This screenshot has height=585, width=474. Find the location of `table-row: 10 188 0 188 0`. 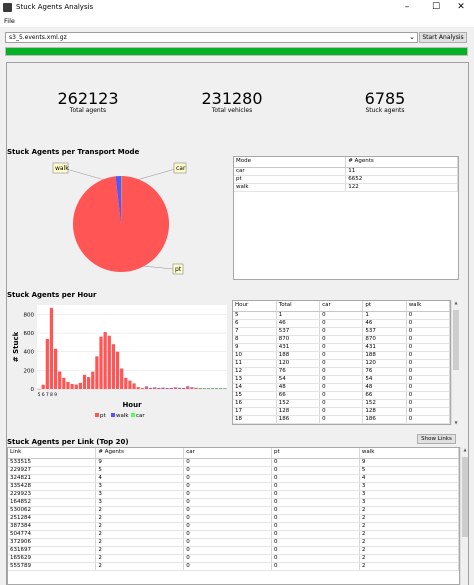

table-row: 10 188 0 188 0 is located at coordinates (341, 355).